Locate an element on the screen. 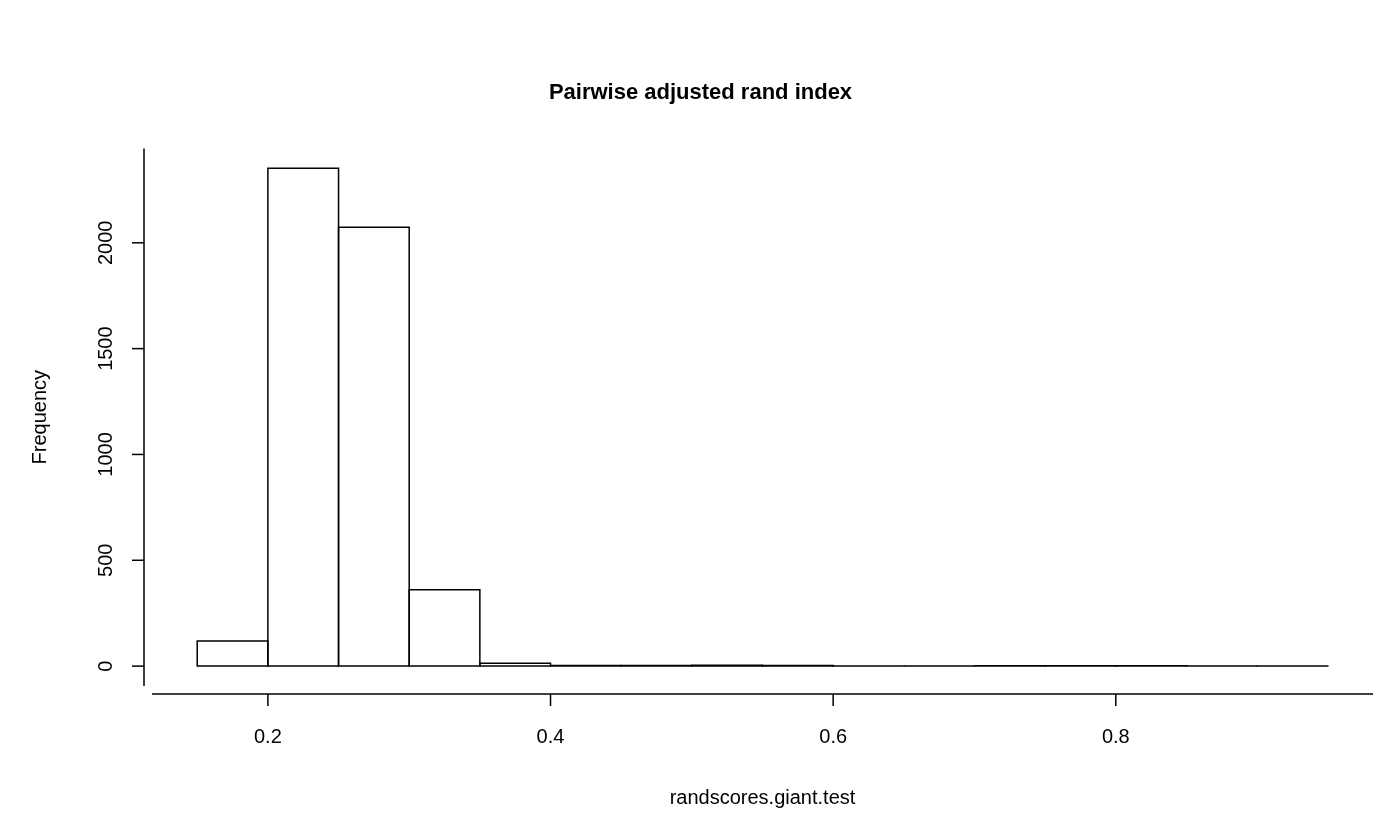 The image size is (1381, 828). y-tick-label: 2000 is located at coordinates (104, 243).